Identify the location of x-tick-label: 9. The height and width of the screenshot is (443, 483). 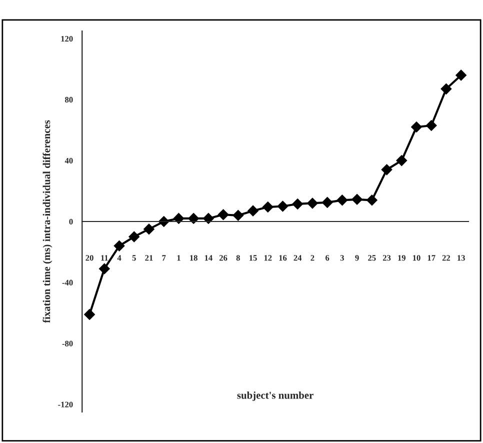
(357, 258).